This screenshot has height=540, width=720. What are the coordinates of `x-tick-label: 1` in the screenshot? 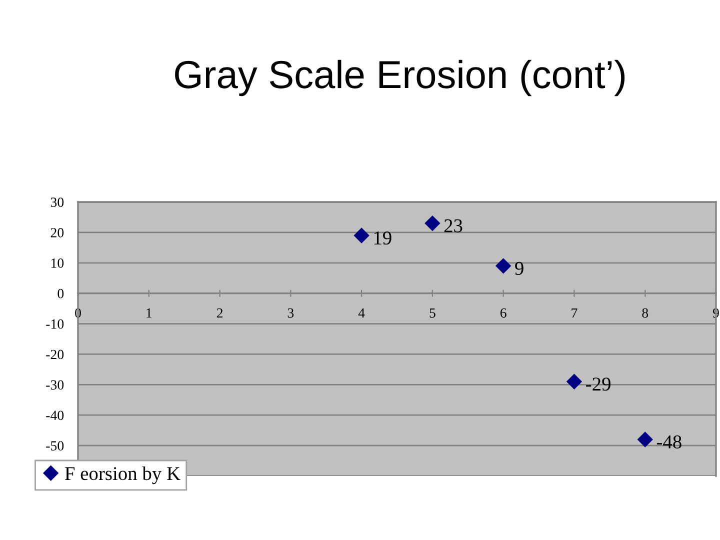 It's located at (149, 313).